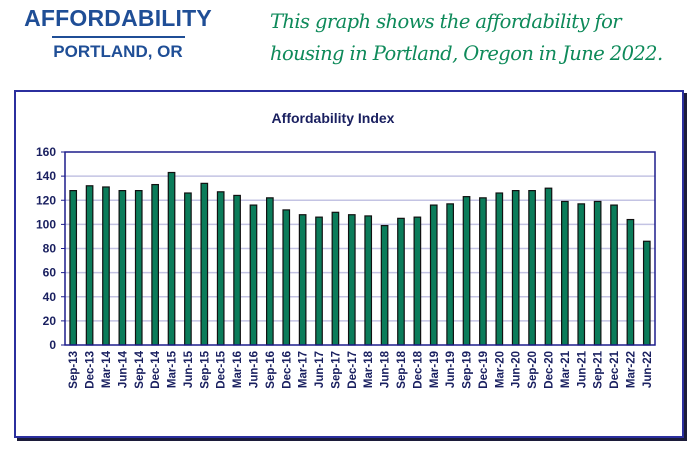 This screenshot has height=453, width=700. I want to click on x-tick-label: Dec-13, so click(91, 370).